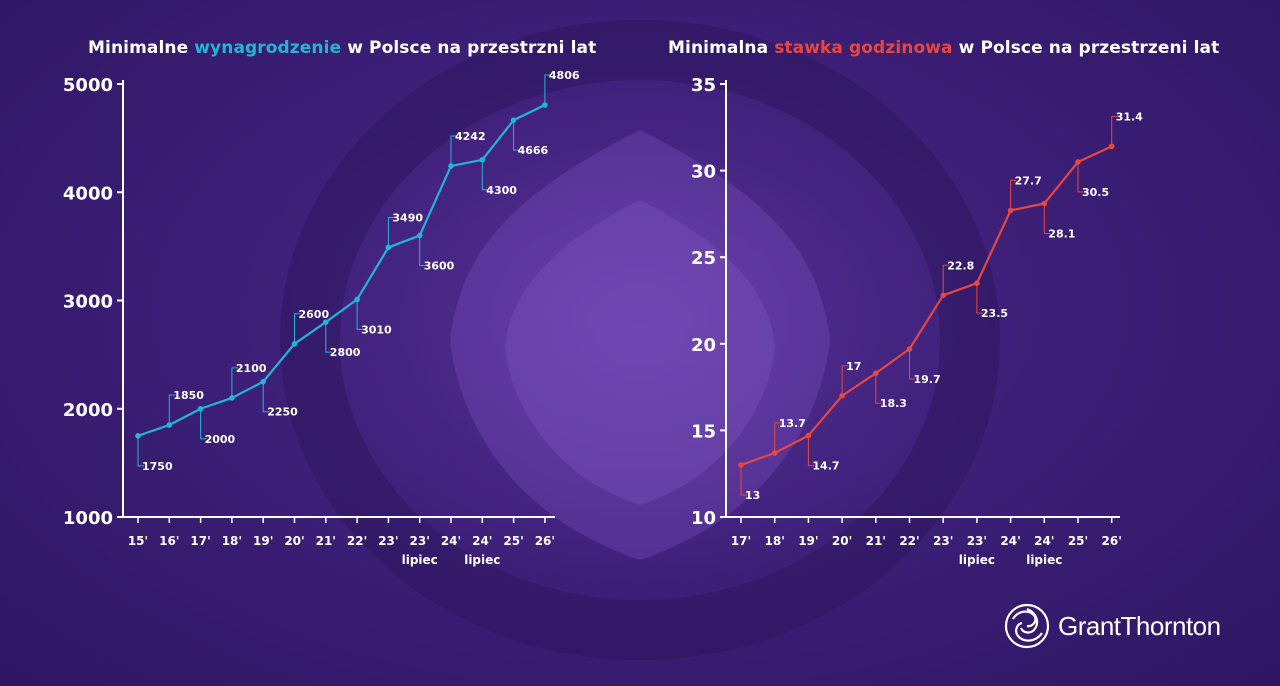 The width and height of the screenshot is (1280, 686). I want to click on y-tick-label: 30, so click(703, 172).